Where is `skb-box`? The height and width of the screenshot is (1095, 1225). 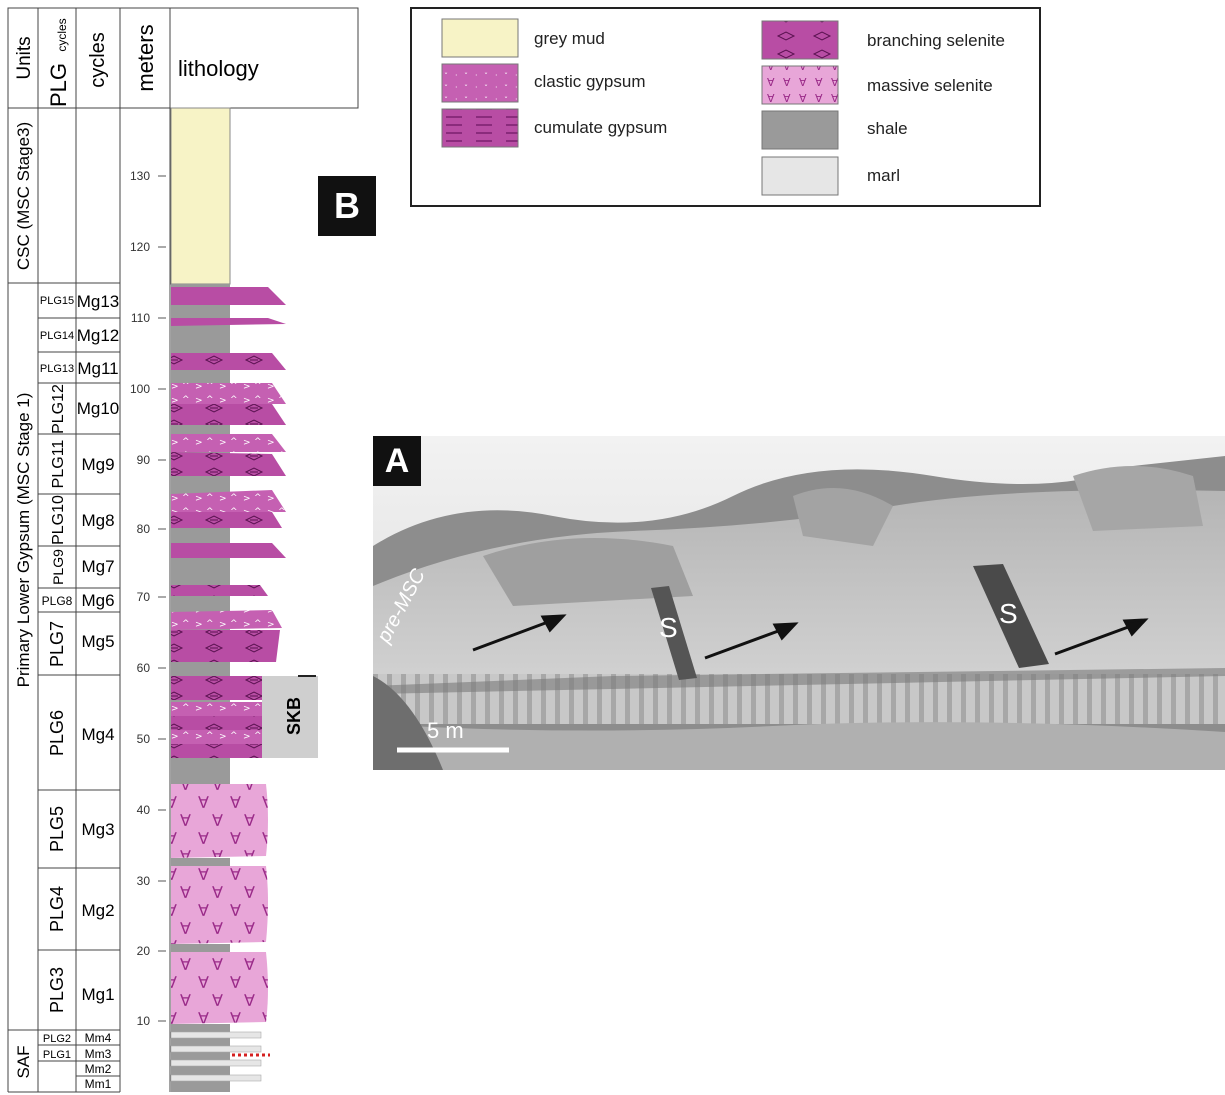
skb-box is located at coordinates (290, 717).